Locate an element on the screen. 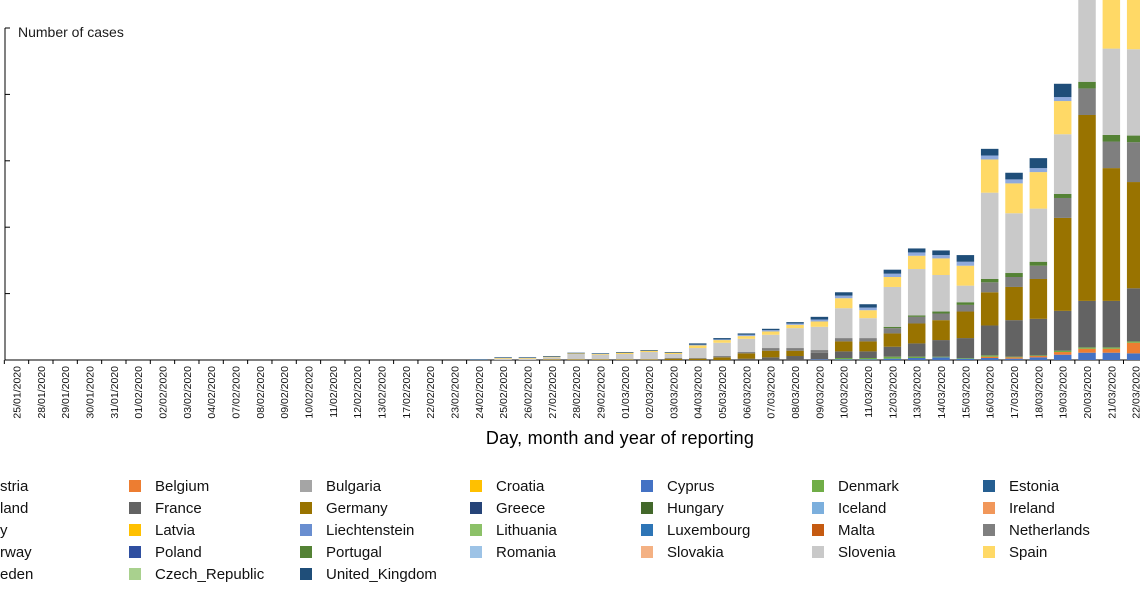 The height and width of the screenshot is (600, 1140). legend-label: Croatia is located at coordinates (520, 486).